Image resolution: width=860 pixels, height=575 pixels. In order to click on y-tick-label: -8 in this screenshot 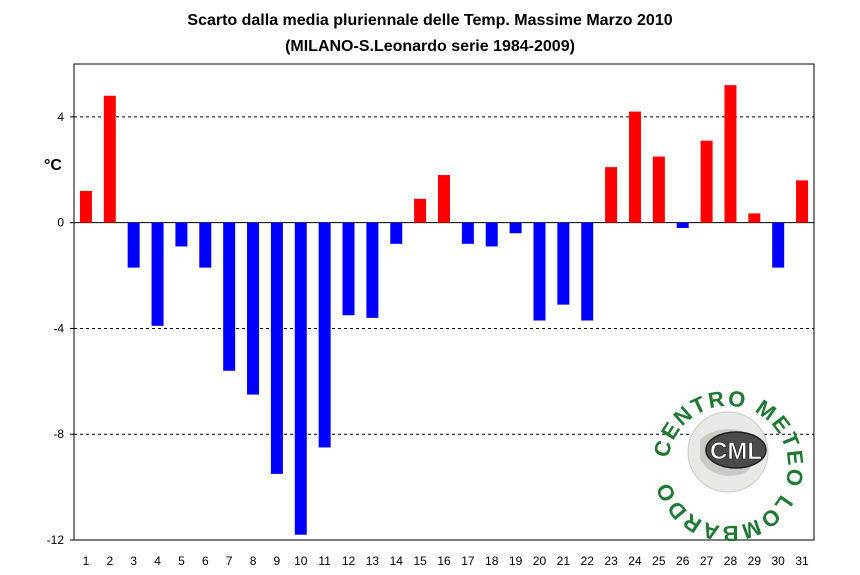, I will do `click(58, 434)`.